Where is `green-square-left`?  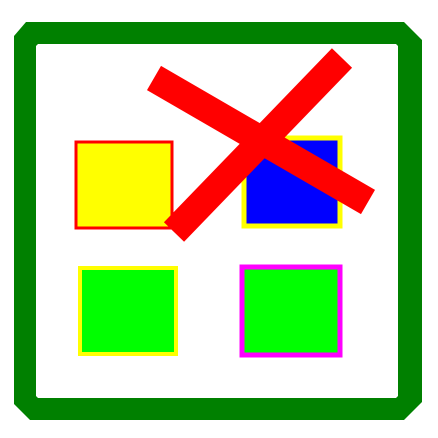 green-square-left is located at coordinates (128, 311).